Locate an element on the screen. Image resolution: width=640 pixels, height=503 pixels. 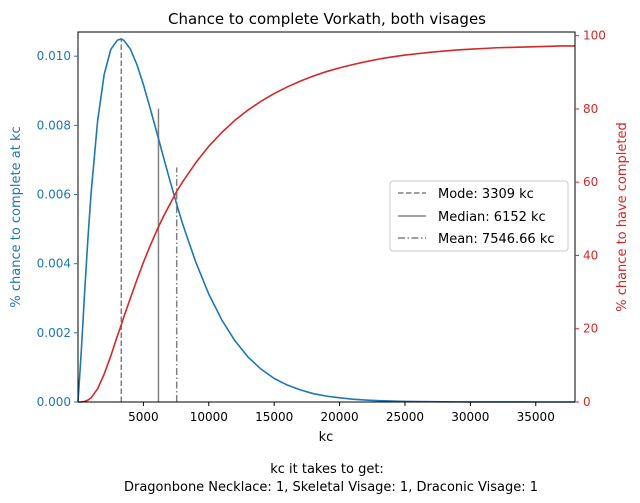
left-y-axis-ticks: 0.000 0.002 0.004 0.006 0.008 0.010 is located at coordinates (57, 229).